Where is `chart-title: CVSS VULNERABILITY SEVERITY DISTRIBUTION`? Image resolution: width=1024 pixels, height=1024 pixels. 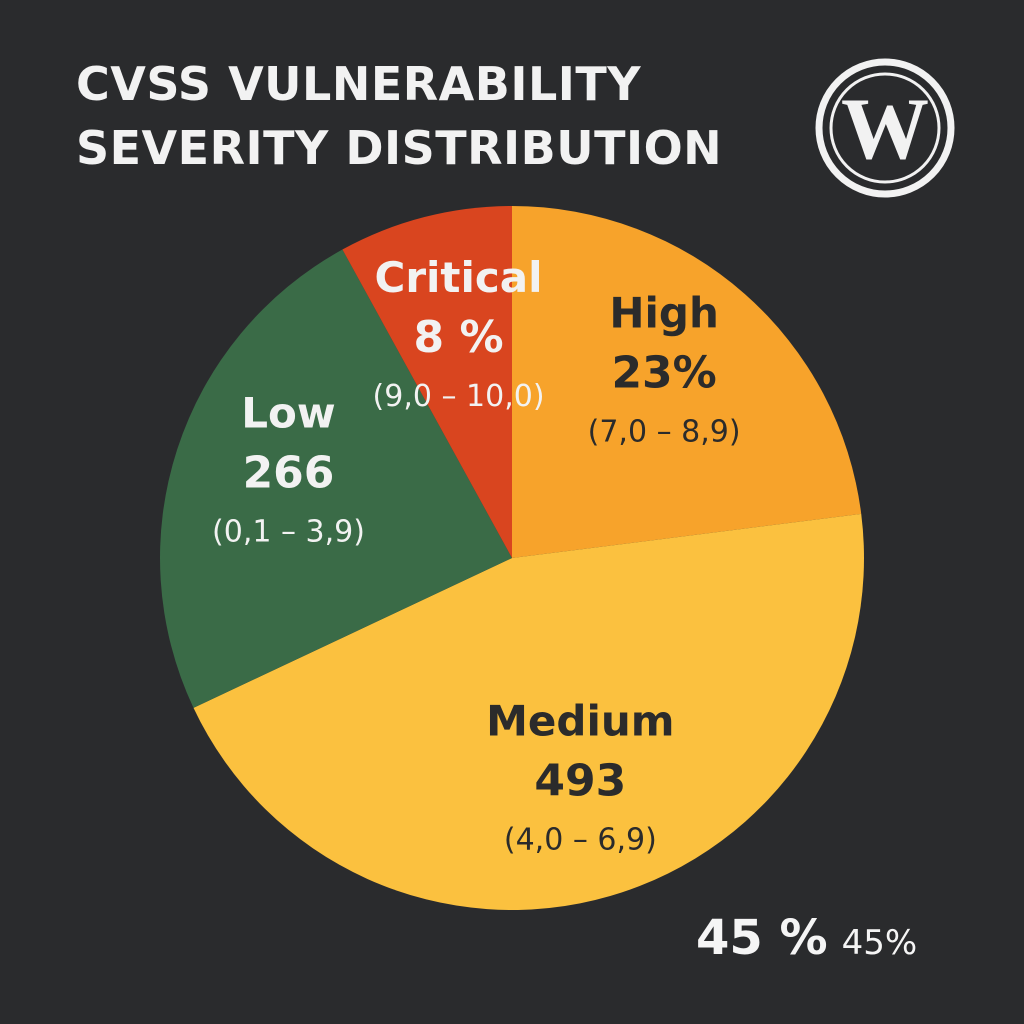
chart-title: CVSS VULNERABILITY SEVERITY DISTRIBUTION is located at coordinates (399, 116).